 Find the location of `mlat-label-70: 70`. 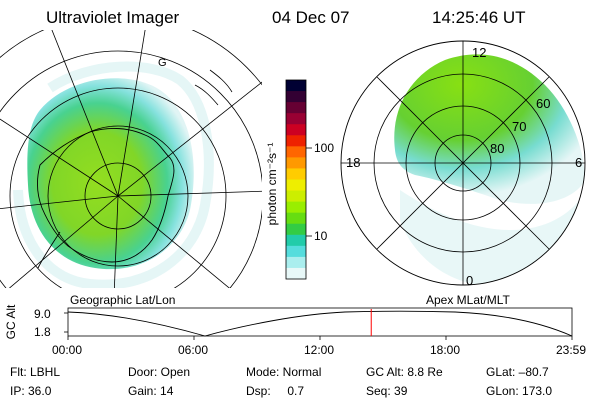

mlat-label-70: 70 is located at coordinates (519, 126).